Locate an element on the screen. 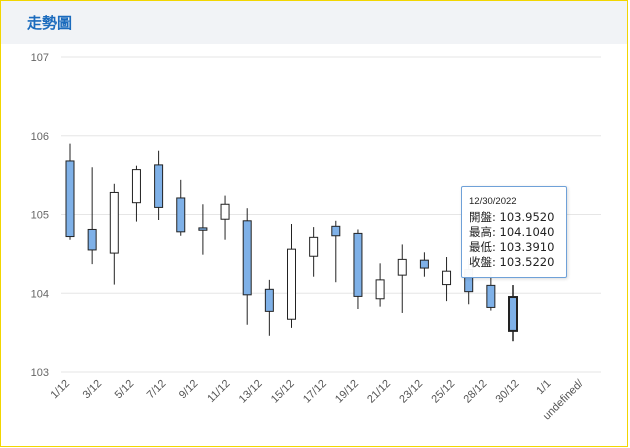 This screenshot has height=448, width=630. x-tick-label: 30/12 is located at coordinates (508, 392).